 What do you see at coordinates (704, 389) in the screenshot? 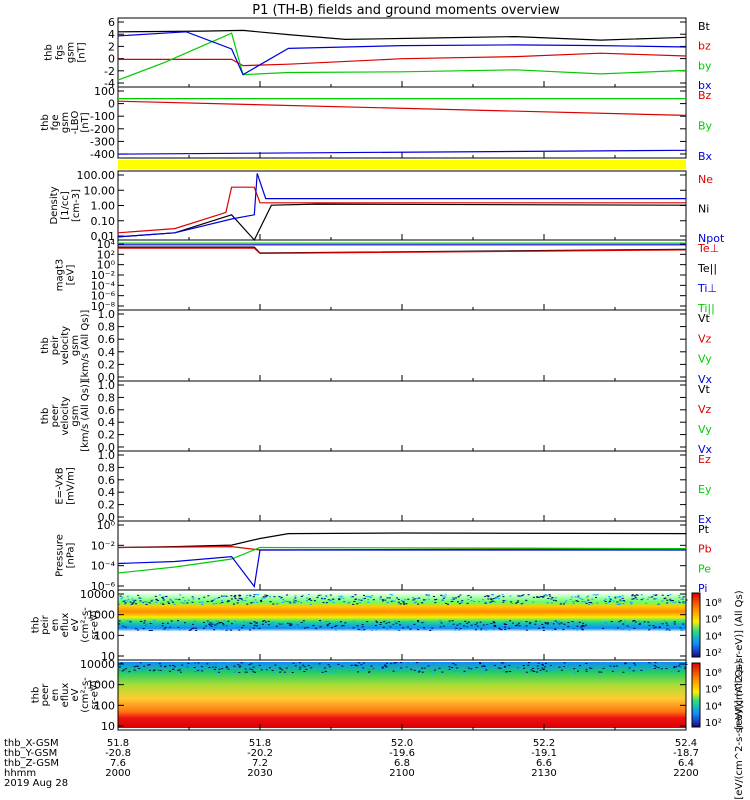
I see `legend-entry: Vt` at bounding box center [704, 389].